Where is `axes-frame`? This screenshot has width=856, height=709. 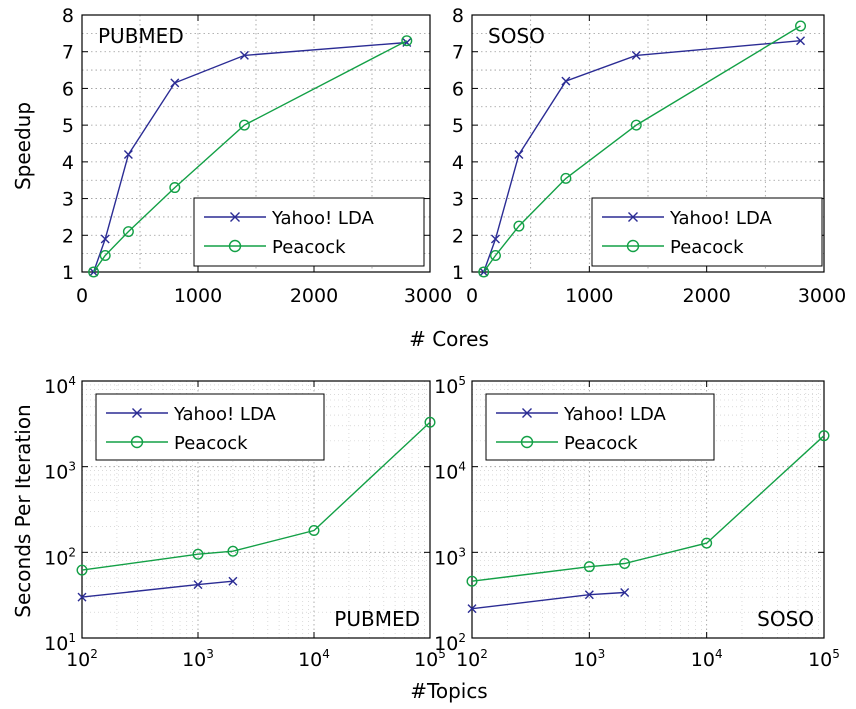
axes-frame is located at coordinates (256, 509).